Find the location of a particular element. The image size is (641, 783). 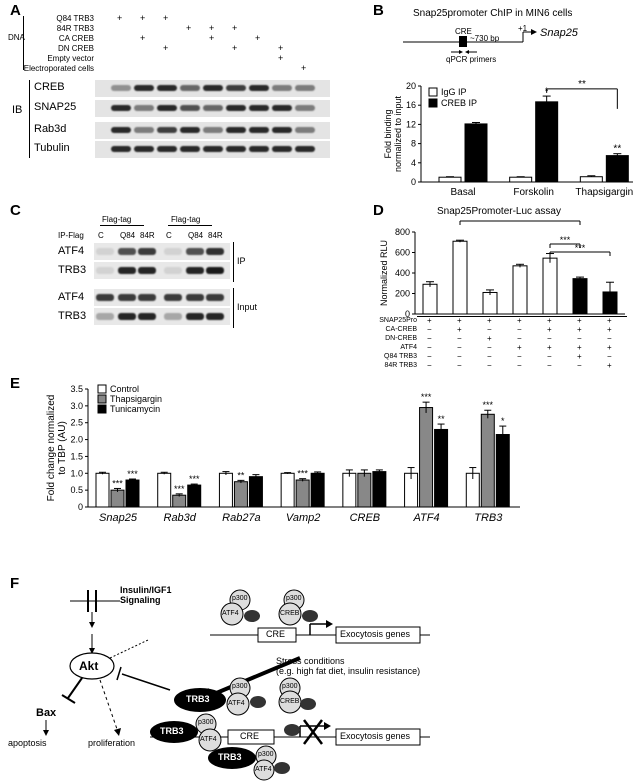

dna-bracket is located at coordinates (23, 43).